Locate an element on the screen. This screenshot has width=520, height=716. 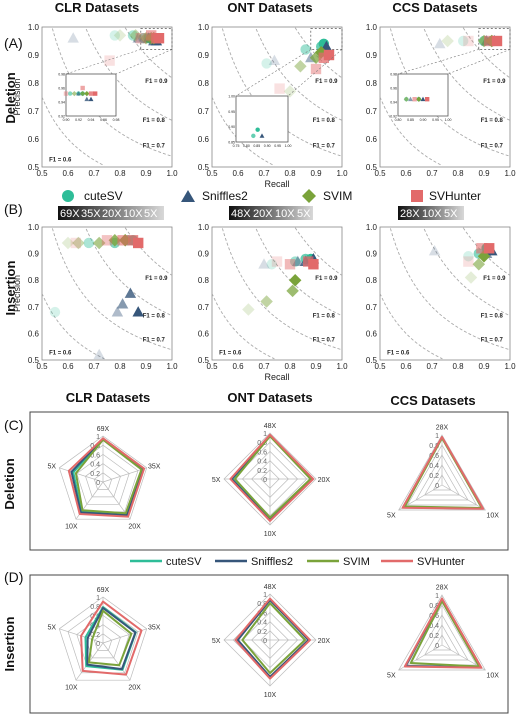
radar-spoke is located at coordinates (463, 497).